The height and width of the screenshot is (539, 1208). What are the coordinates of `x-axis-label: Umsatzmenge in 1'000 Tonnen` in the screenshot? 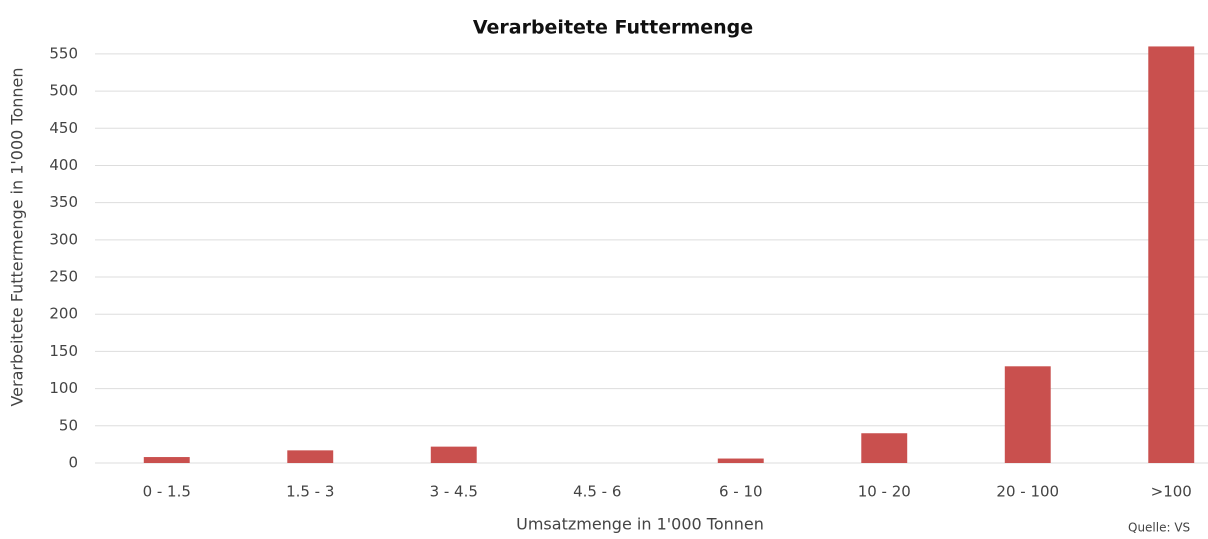 It's located at (640, 524).